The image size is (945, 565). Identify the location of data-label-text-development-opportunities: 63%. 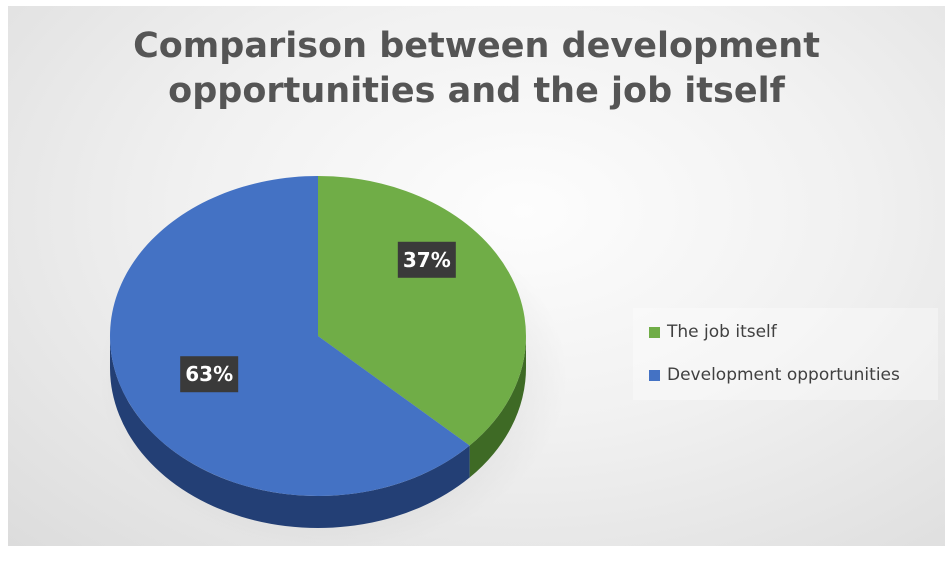
(209, 374).